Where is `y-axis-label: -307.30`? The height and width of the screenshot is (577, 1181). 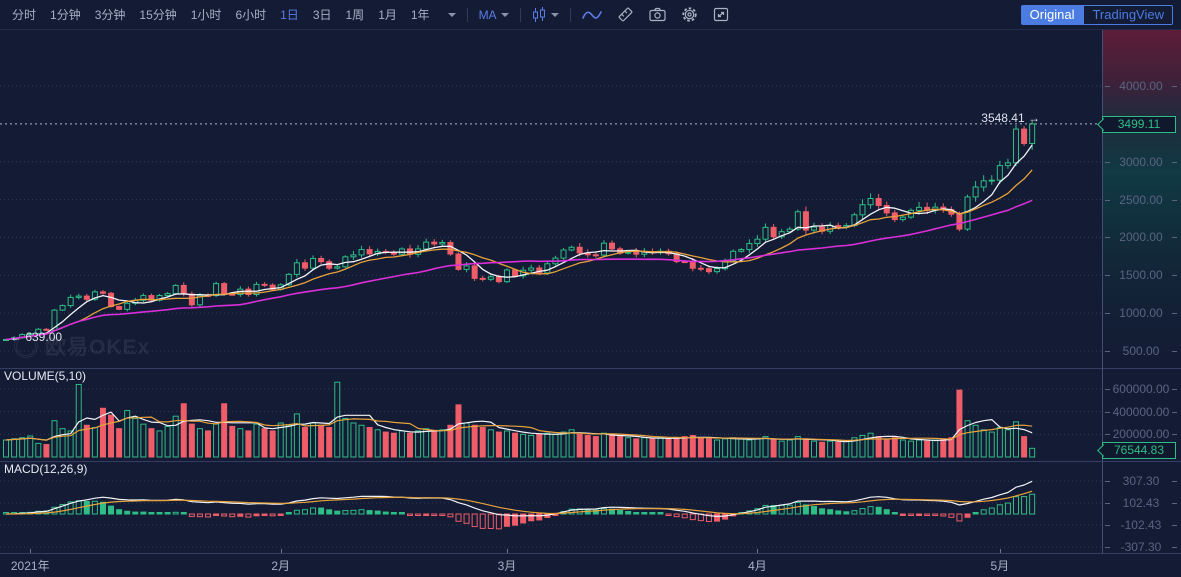 y-axis-label: -307.30 is located at coordinates (1141, 547).